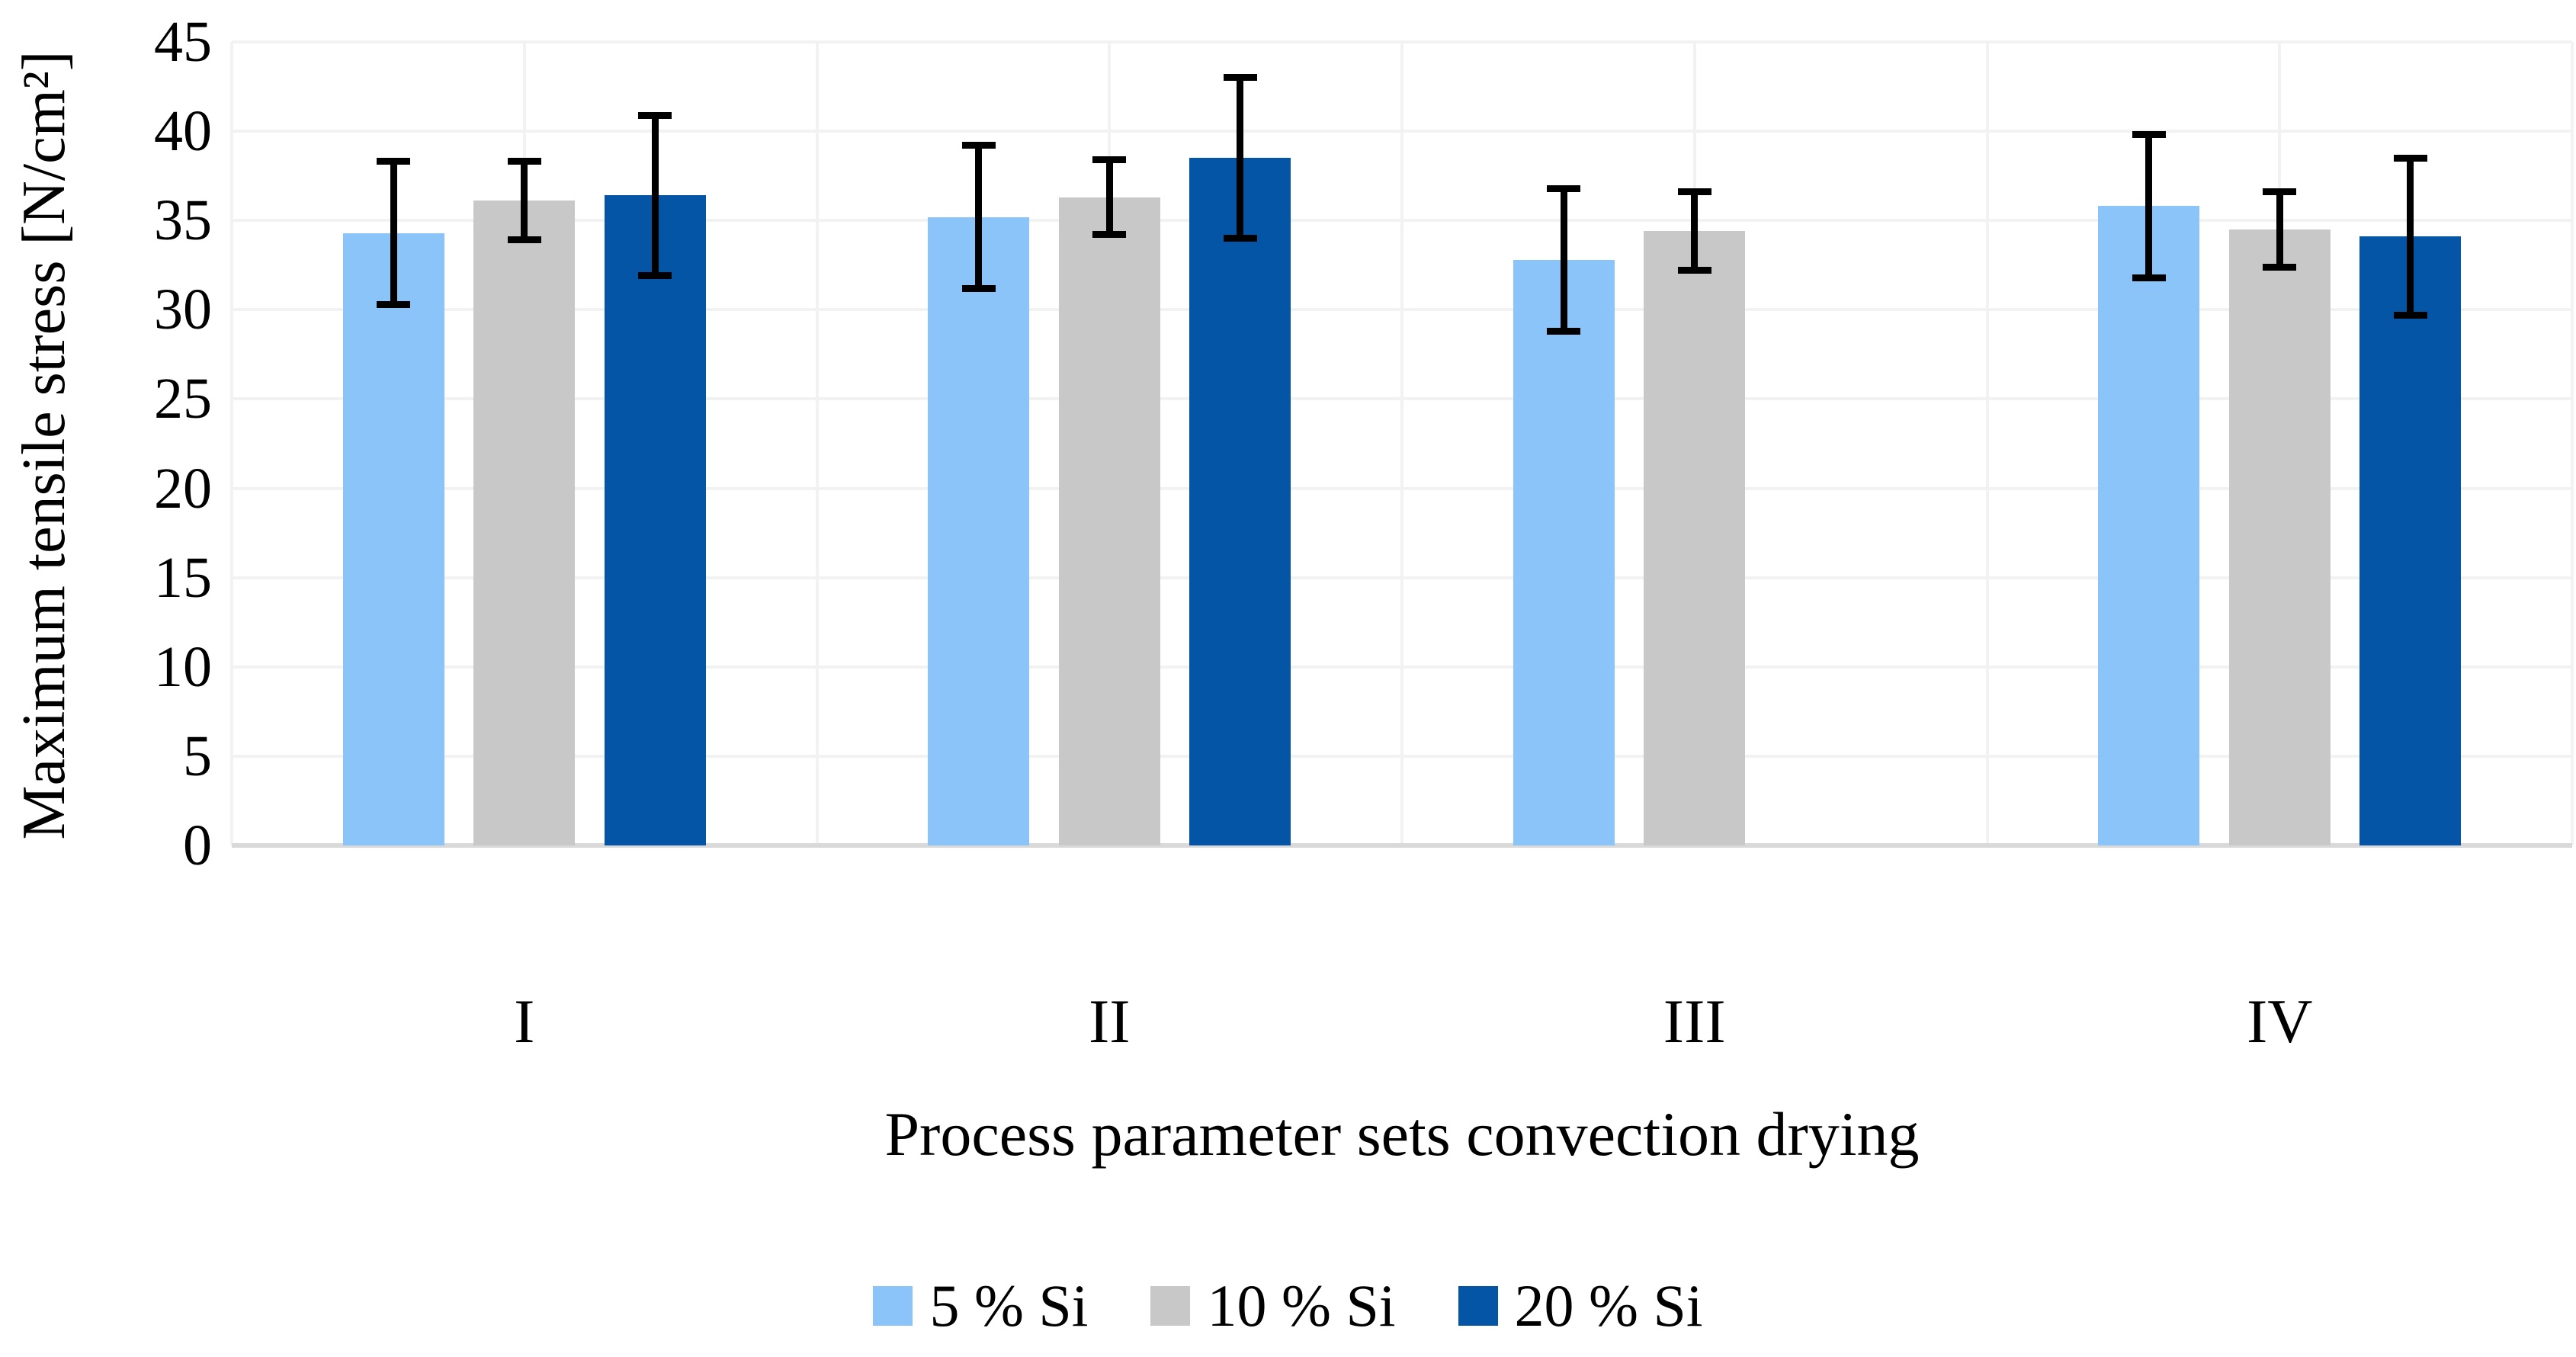  Describe the element at coordinates (1608, 1305) in the screenshot. I see `legend-label: 20 % Si` at that location.